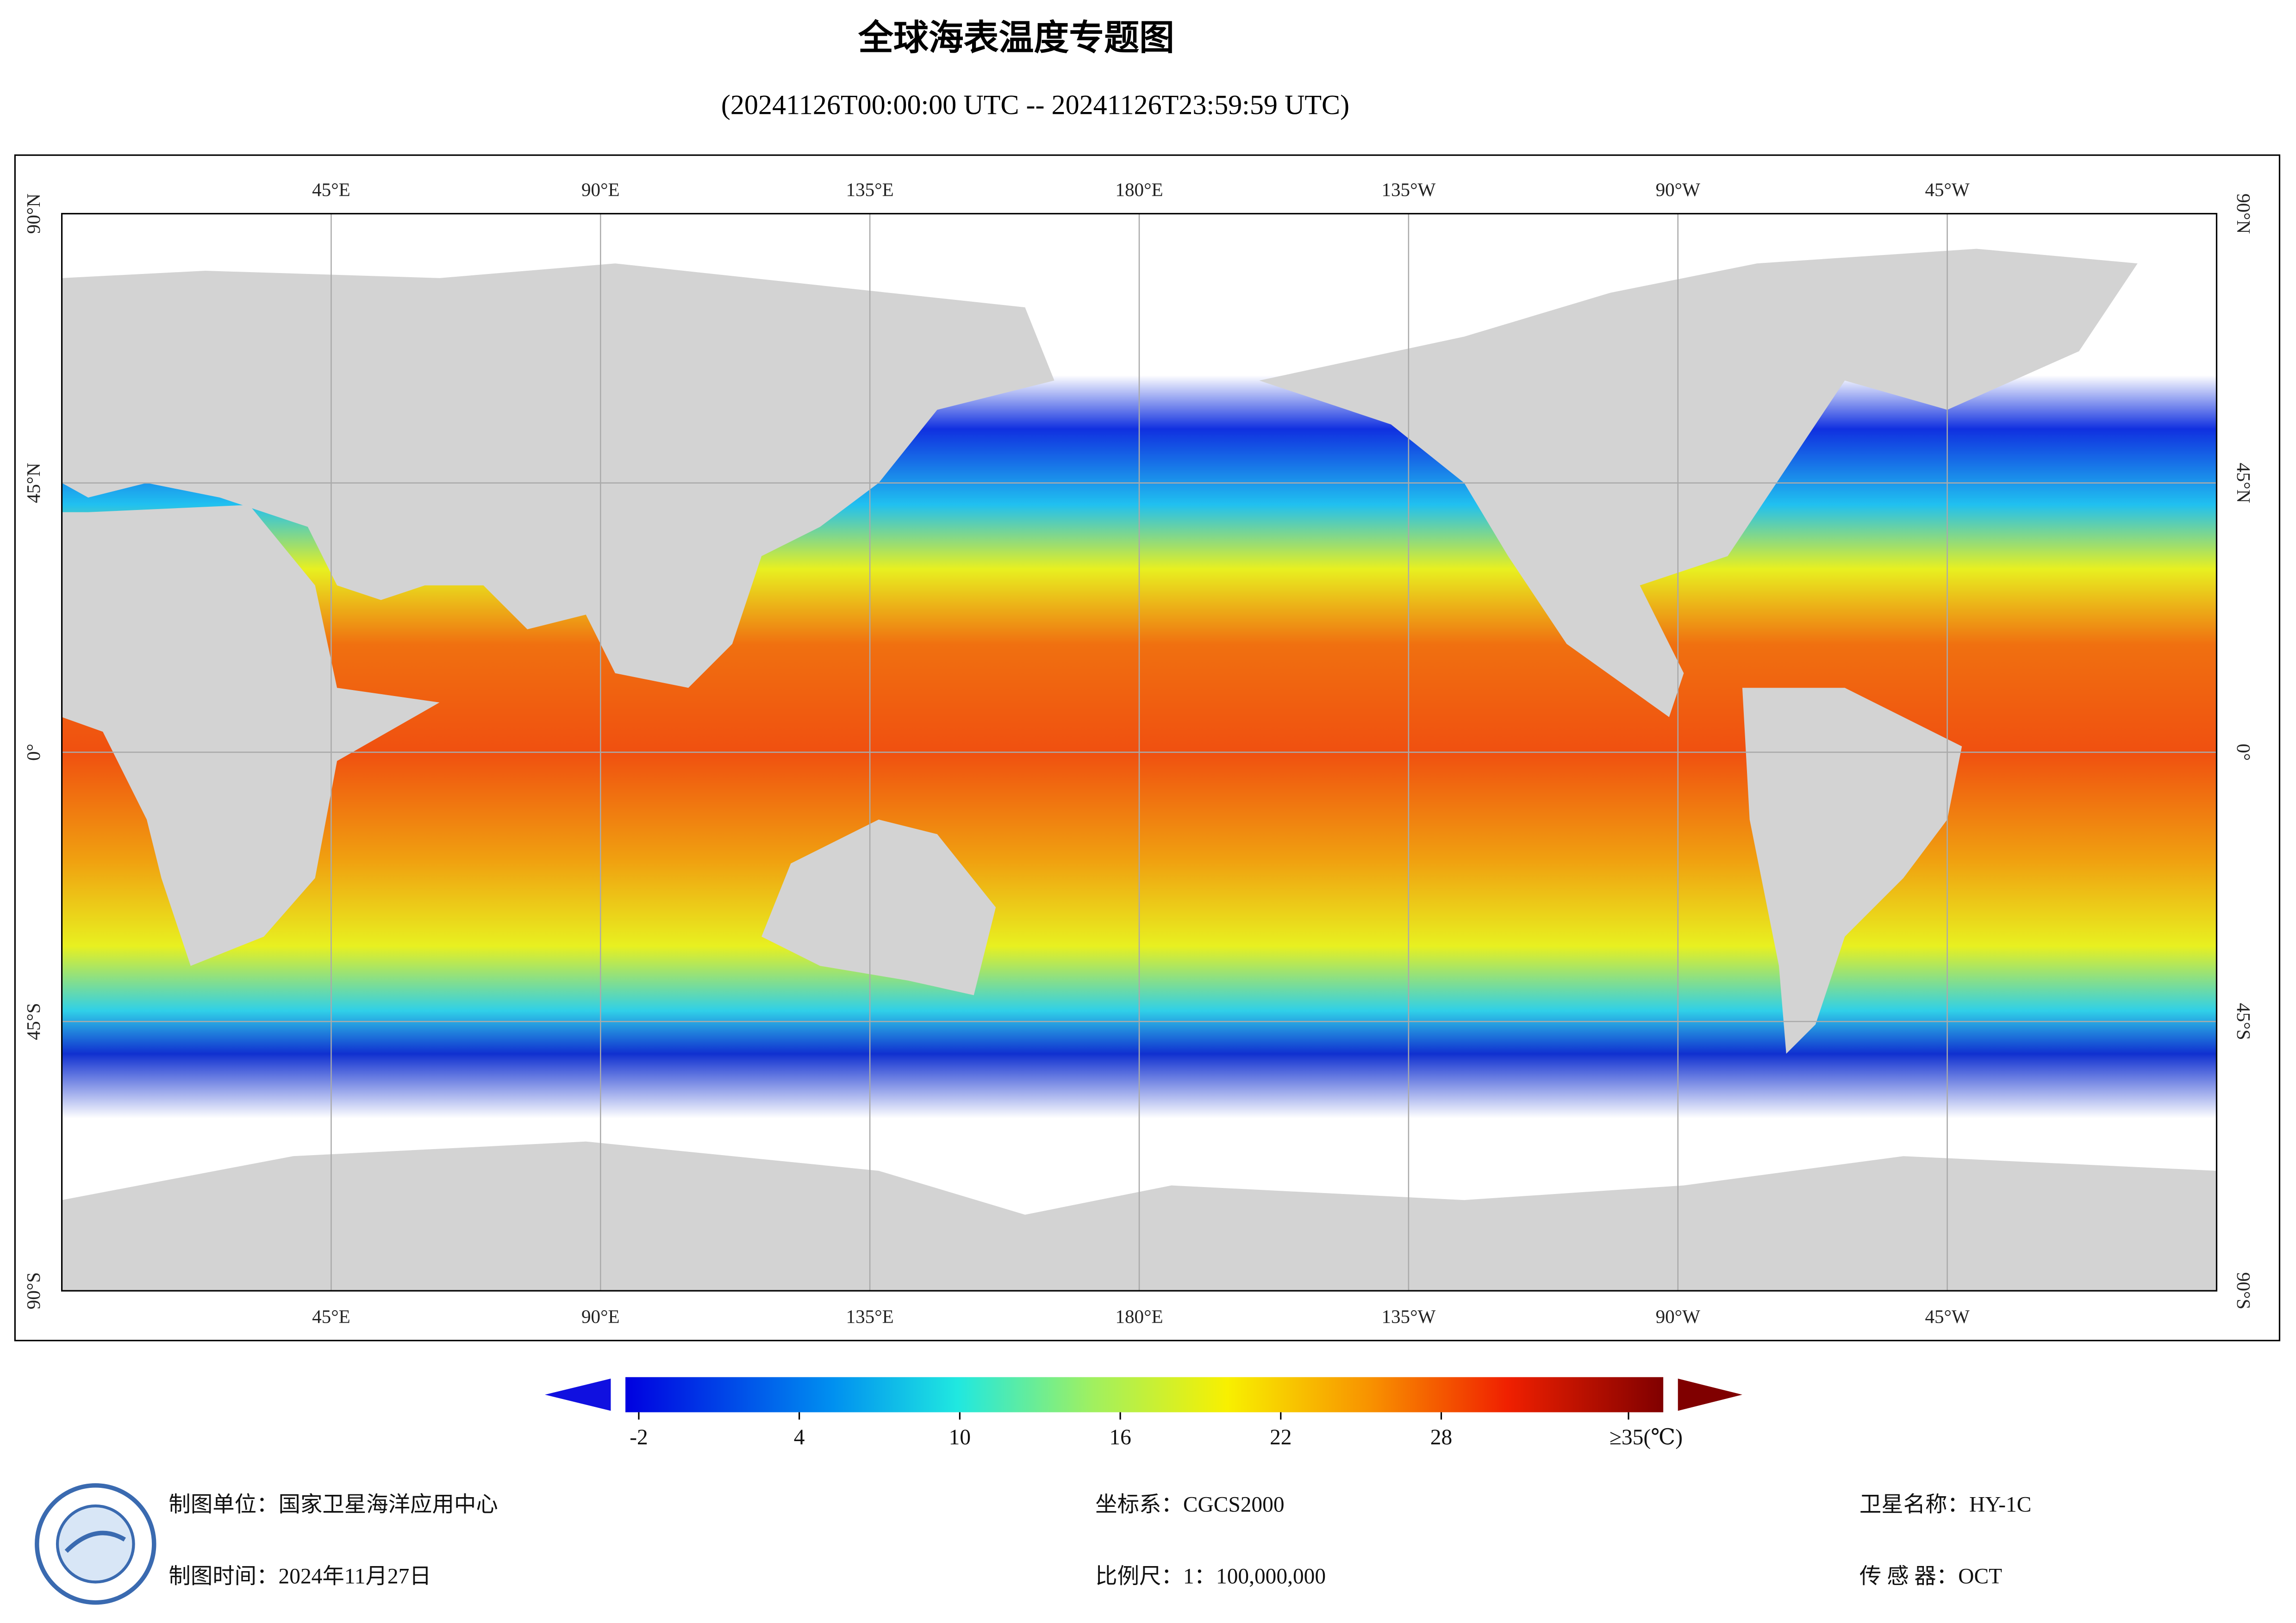 The height and width of the screenshot is (1623, 2296). What do you see at coordinates (1945, 1505) in the screenshot?
I see `footer-satellite: 卫星名称：HY-1C` at bounding box center [1945, 1505].